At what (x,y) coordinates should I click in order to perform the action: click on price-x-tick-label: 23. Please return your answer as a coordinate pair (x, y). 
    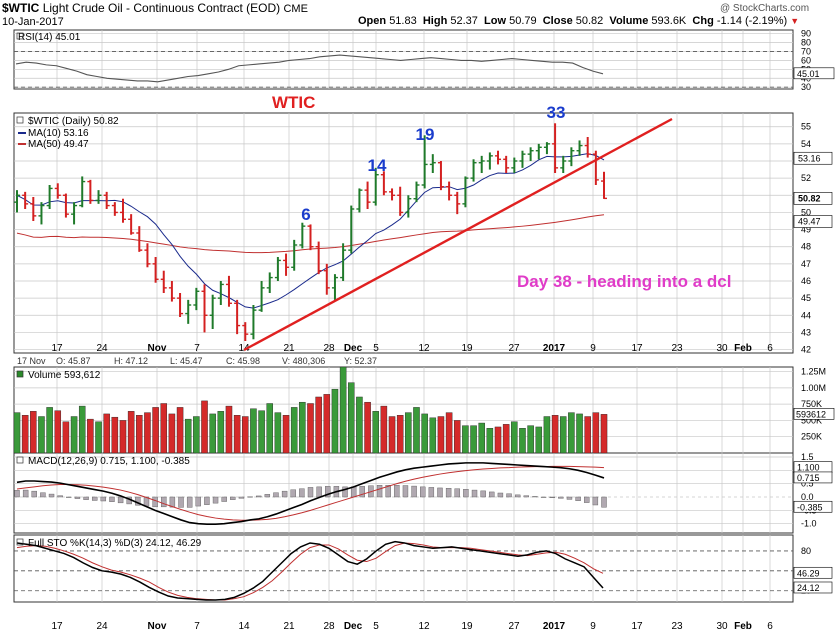
    Looking at the image, I should click on (677, 348).